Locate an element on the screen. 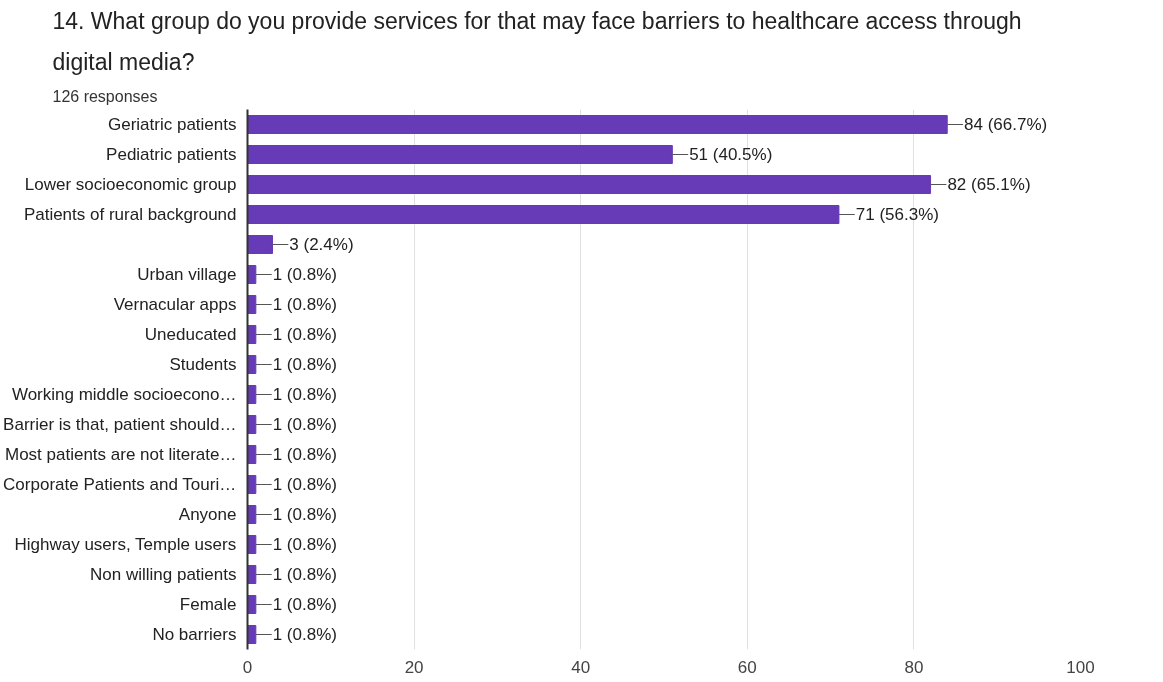 The height and width of the screenshot is (682, 1163). data-label: 84 (66.7%) is located at coordinates (1006, 124).